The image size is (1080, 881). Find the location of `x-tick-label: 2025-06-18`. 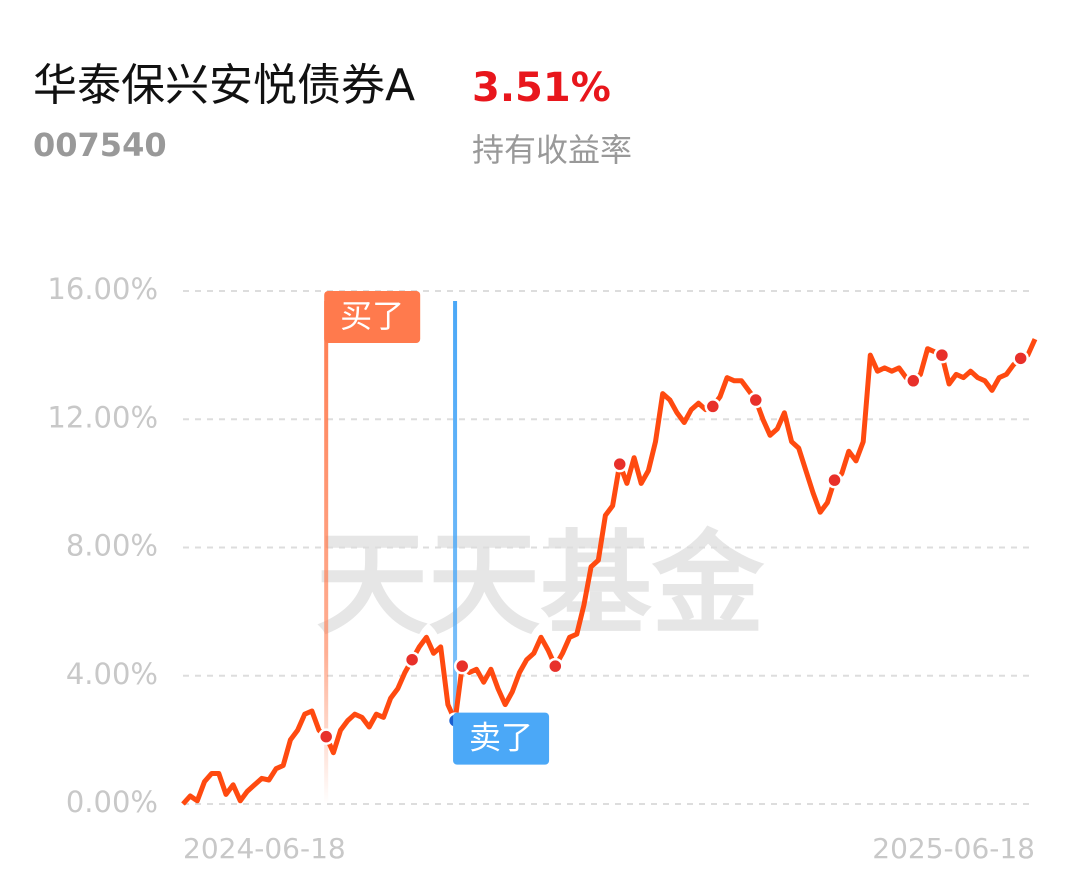

x-tick-label: 2025-06-18 is located at coordinates (953, 848).